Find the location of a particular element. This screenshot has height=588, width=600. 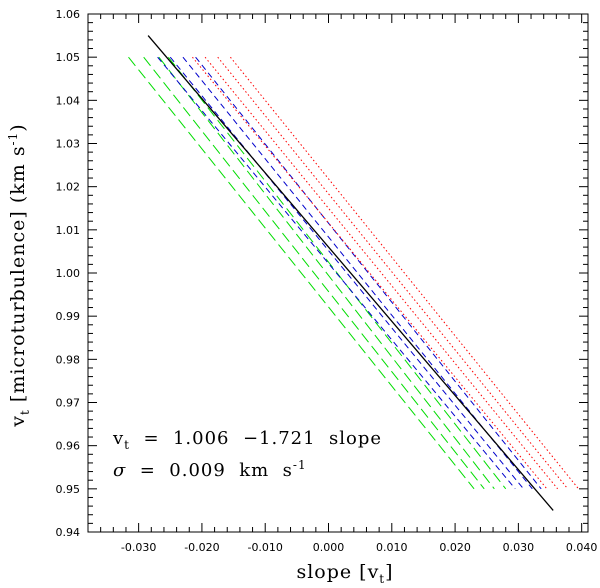

y-tick-label: 1.00 is located at coordinates (68, 273).